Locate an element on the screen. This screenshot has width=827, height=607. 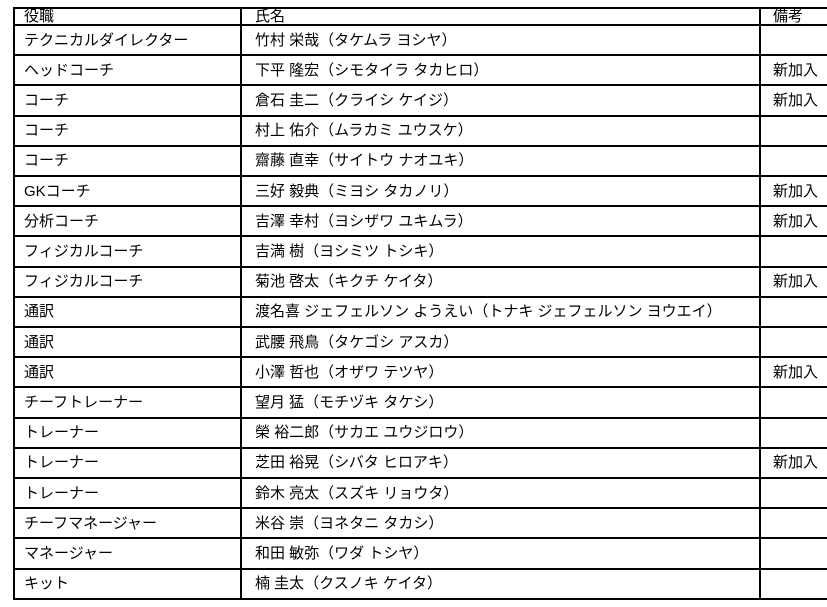
name-cell: 倉石 圭二（クライシ ケイジ） is located at coordinates (500, 100).